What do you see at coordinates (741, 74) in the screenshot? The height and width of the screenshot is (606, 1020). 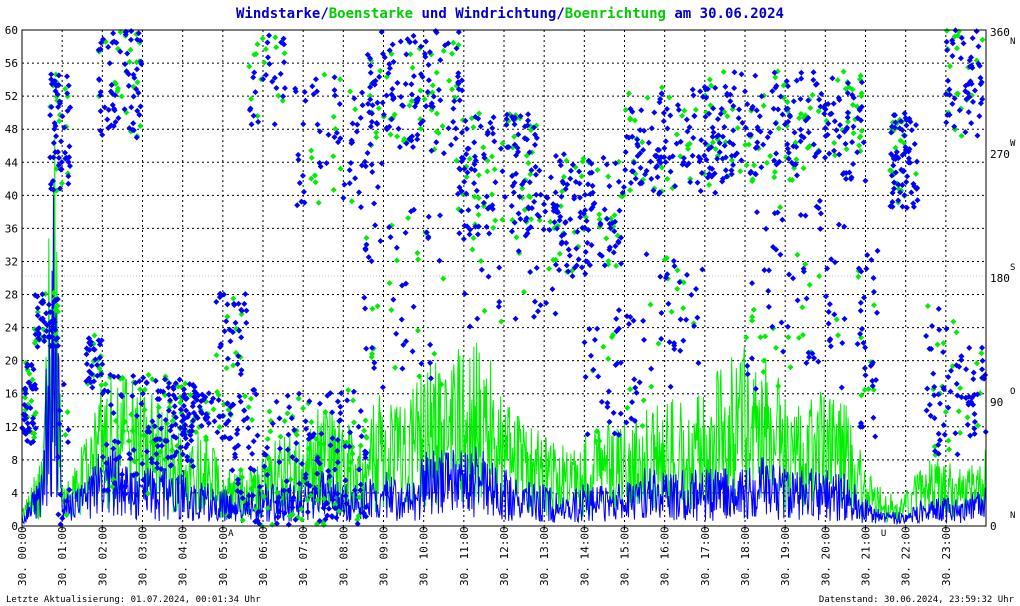 I see `wind-direction-point-2079` at bounding box center [741, 74].